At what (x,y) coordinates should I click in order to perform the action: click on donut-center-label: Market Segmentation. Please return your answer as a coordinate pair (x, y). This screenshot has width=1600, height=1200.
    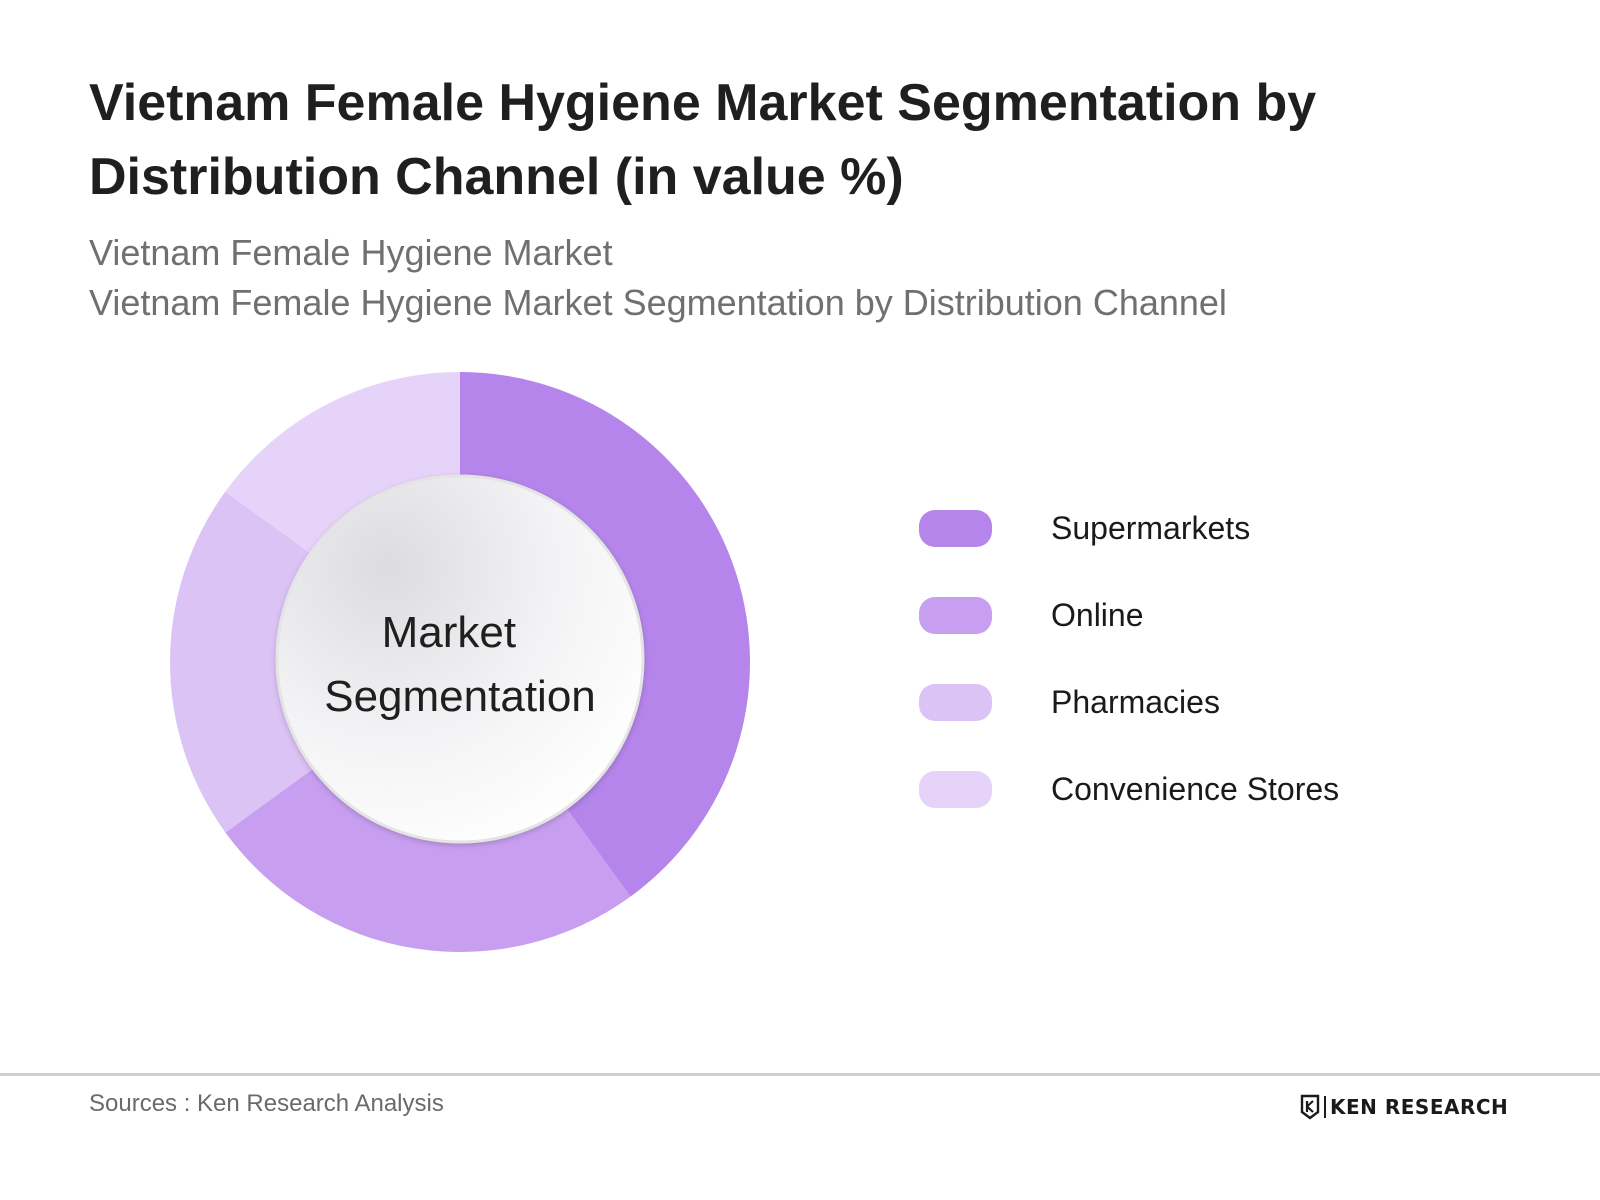
    Looking at the image, I should click on (460, 664).